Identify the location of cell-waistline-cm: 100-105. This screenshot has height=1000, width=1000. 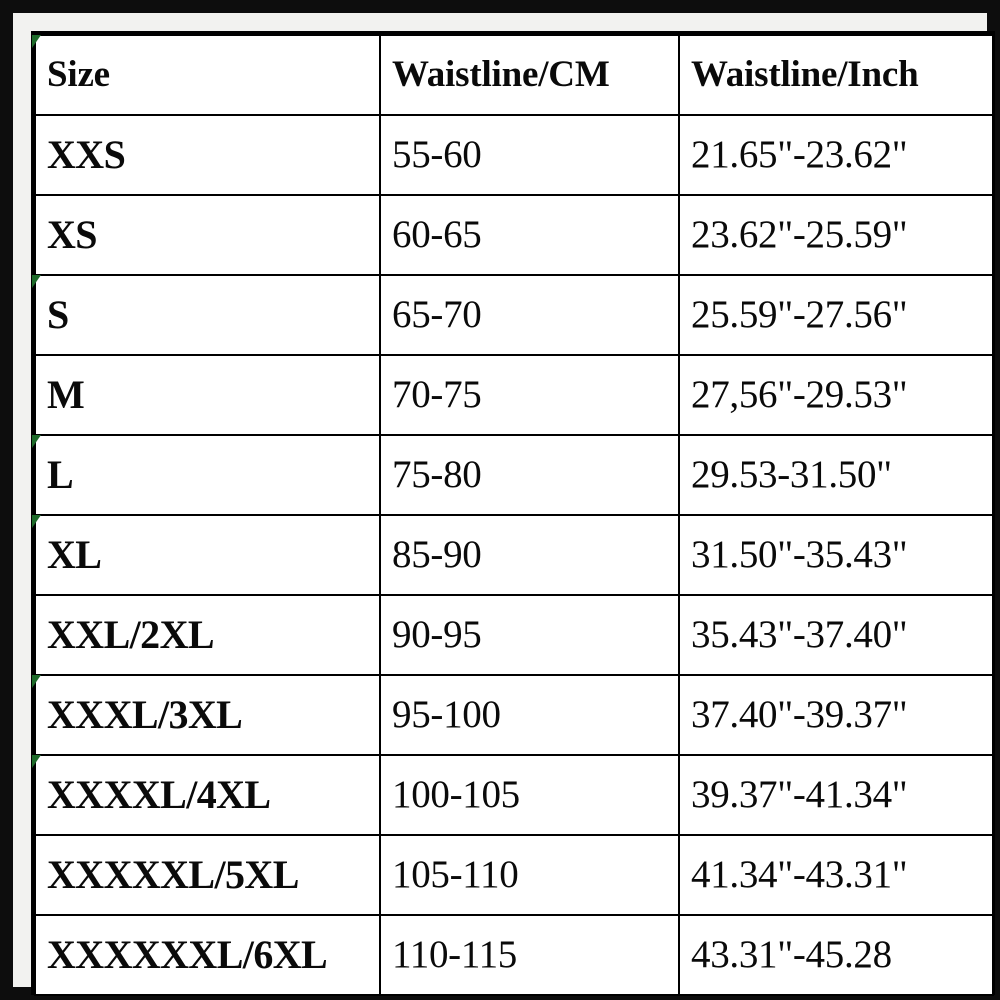
(529, 795).